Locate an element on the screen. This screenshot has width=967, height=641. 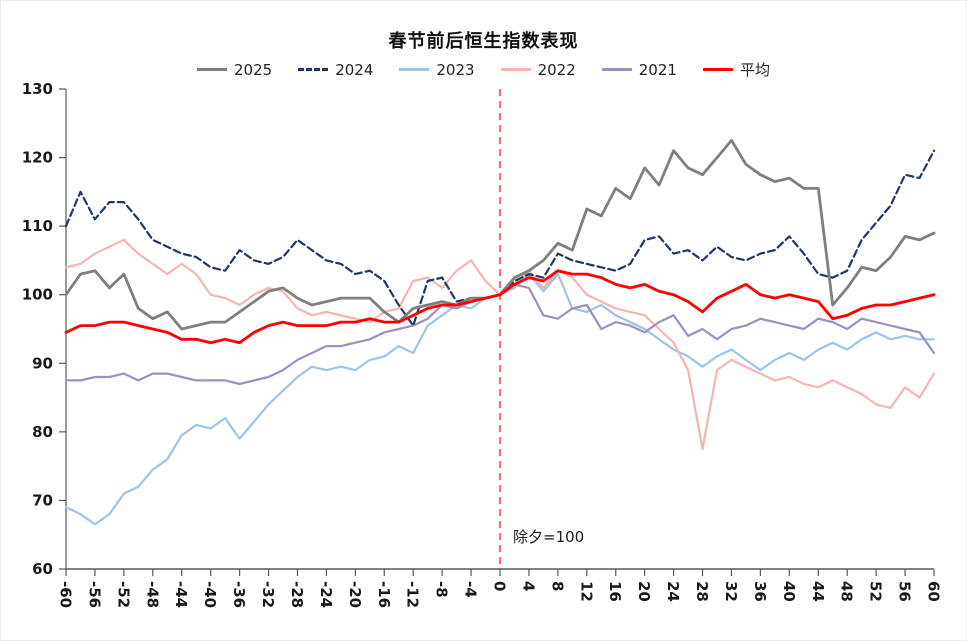
x-tick-label: -4 is located at coordinates (471, 589).